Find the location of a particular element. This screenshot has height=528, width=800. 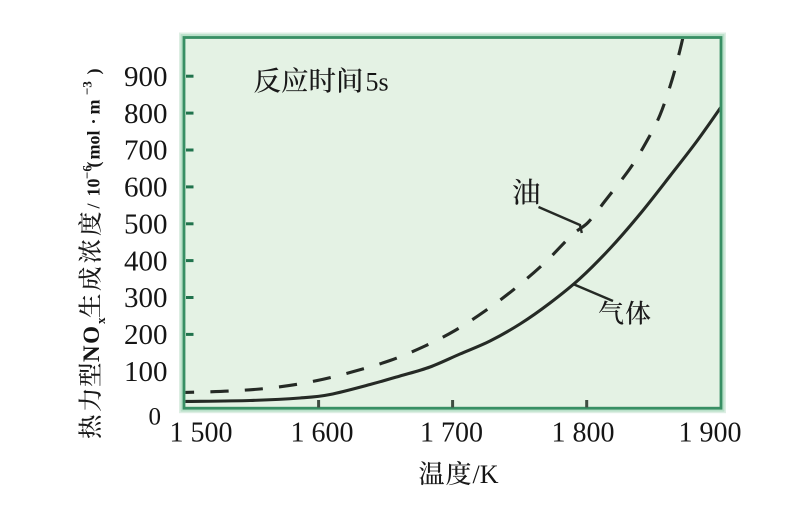

svg-text: 10 is located at coordinates (94, 188).